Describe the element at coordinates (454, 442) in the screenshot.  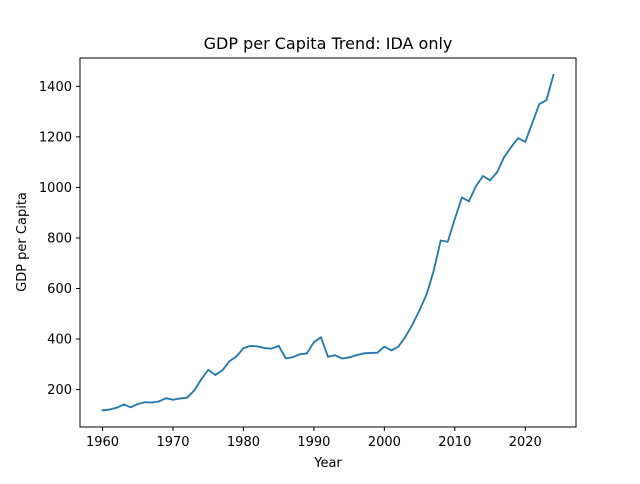
I see `x-tick-label: 2010` at that location.